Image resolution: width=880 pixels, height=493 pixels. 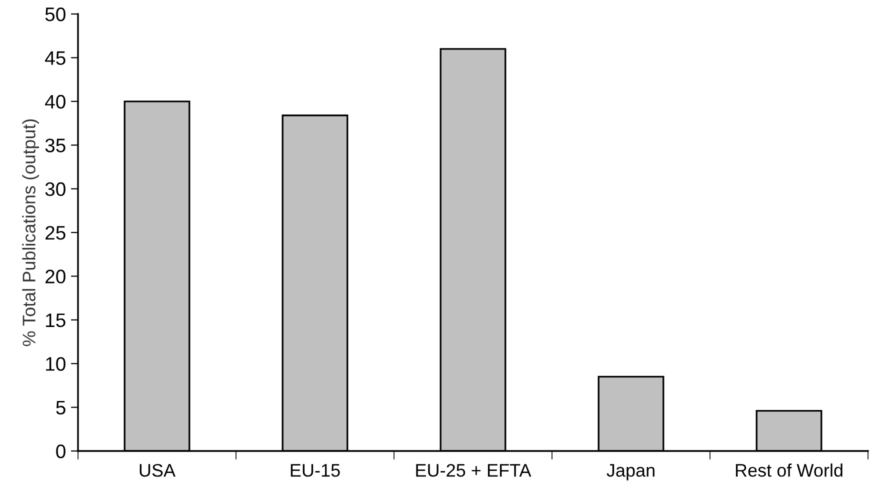 I want to click on x-tick-label: Rest of World, so click(x=789, y=470).